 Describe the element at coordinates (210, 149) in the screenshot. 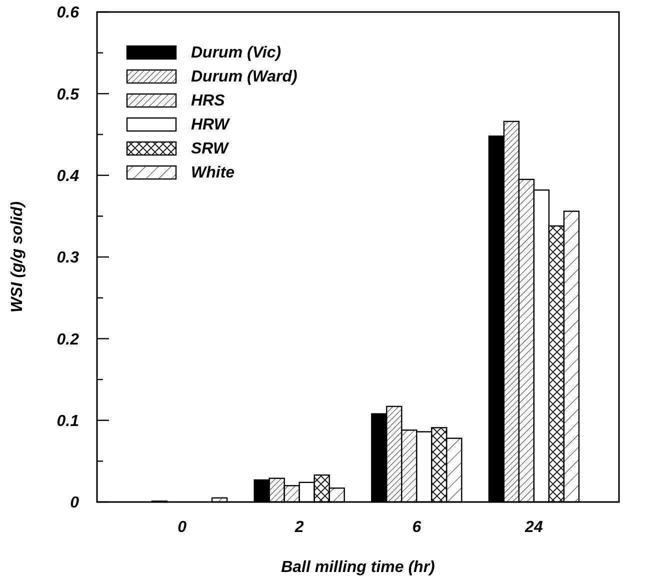

I see `legend-label: SRW` at that location.